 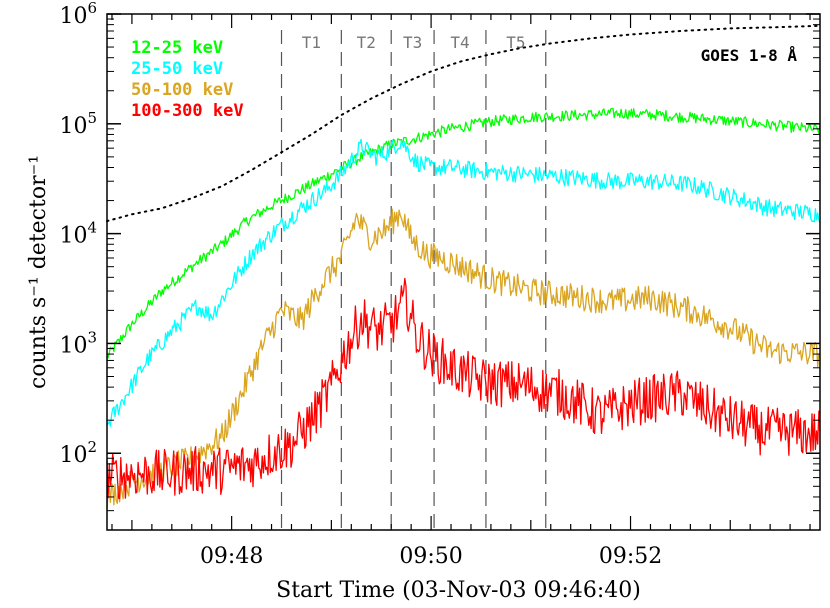 What do you see at coordinates (187, 111) in the screenshot?
I see `legend-entry: 100-300 keV` at bounding box center [187, 111].